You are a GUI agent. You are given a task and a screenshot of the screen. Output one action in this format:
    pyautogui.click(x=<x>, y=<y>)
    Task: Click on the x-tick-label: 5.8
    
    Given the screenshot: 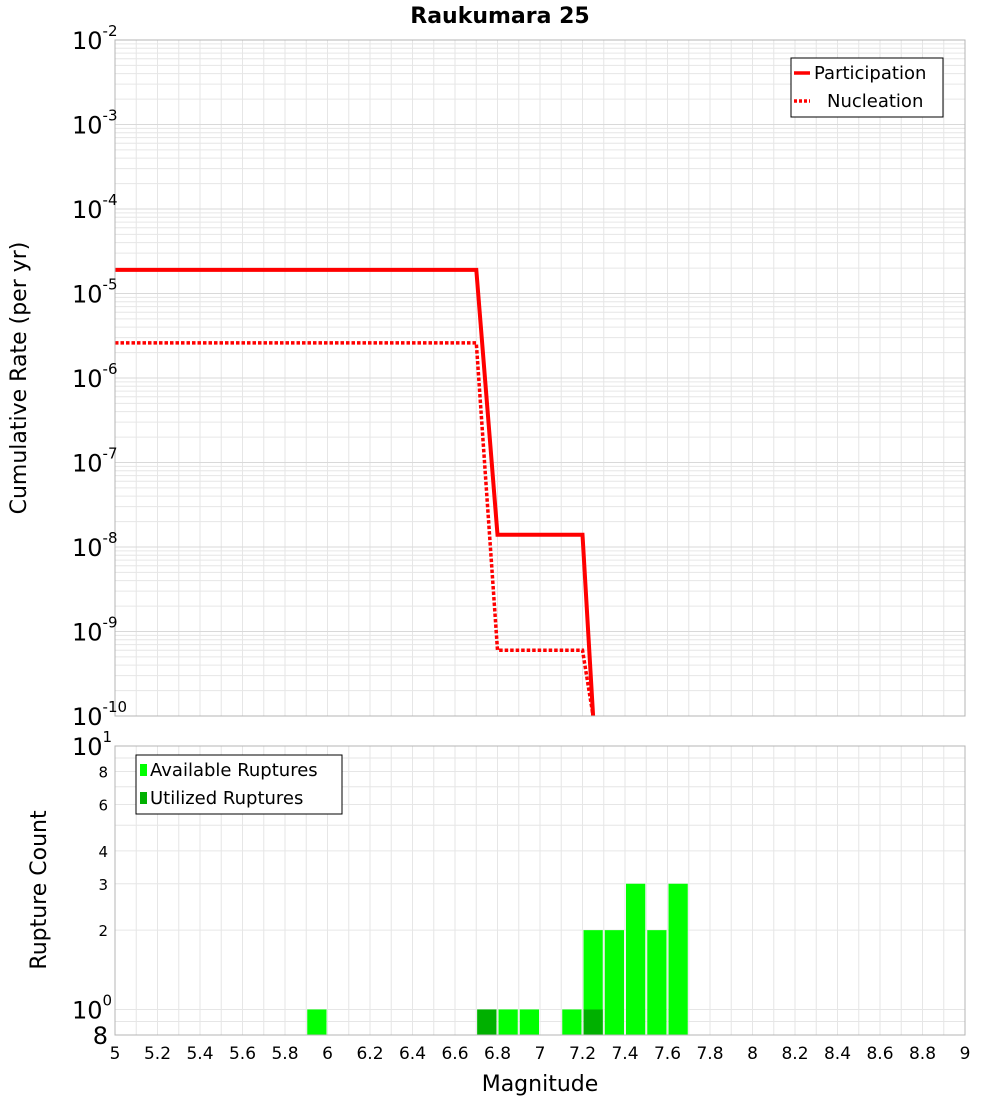 What is the action you would take?
    pyautogui.click(x=284, y=1054)
    